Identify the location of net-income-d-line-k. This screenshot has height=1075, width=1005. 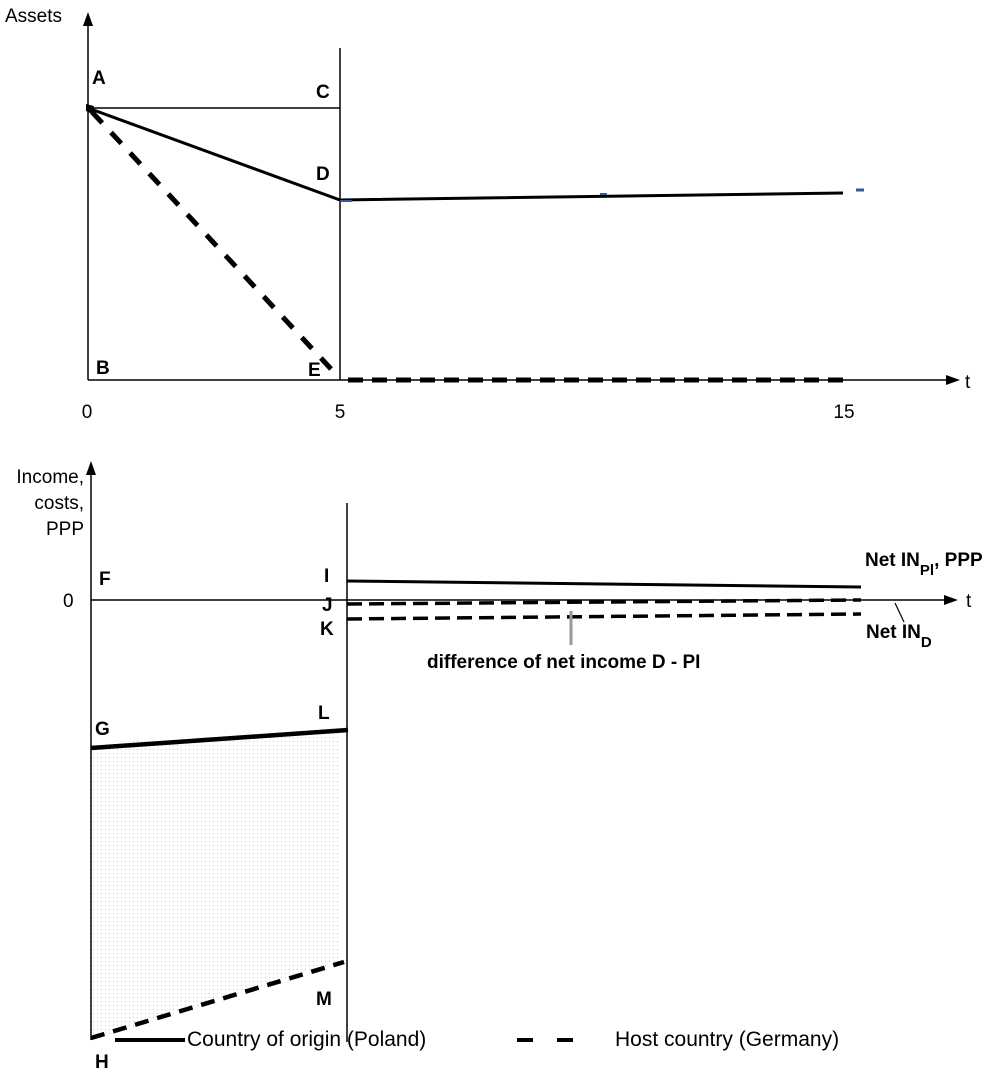
(604, 616).